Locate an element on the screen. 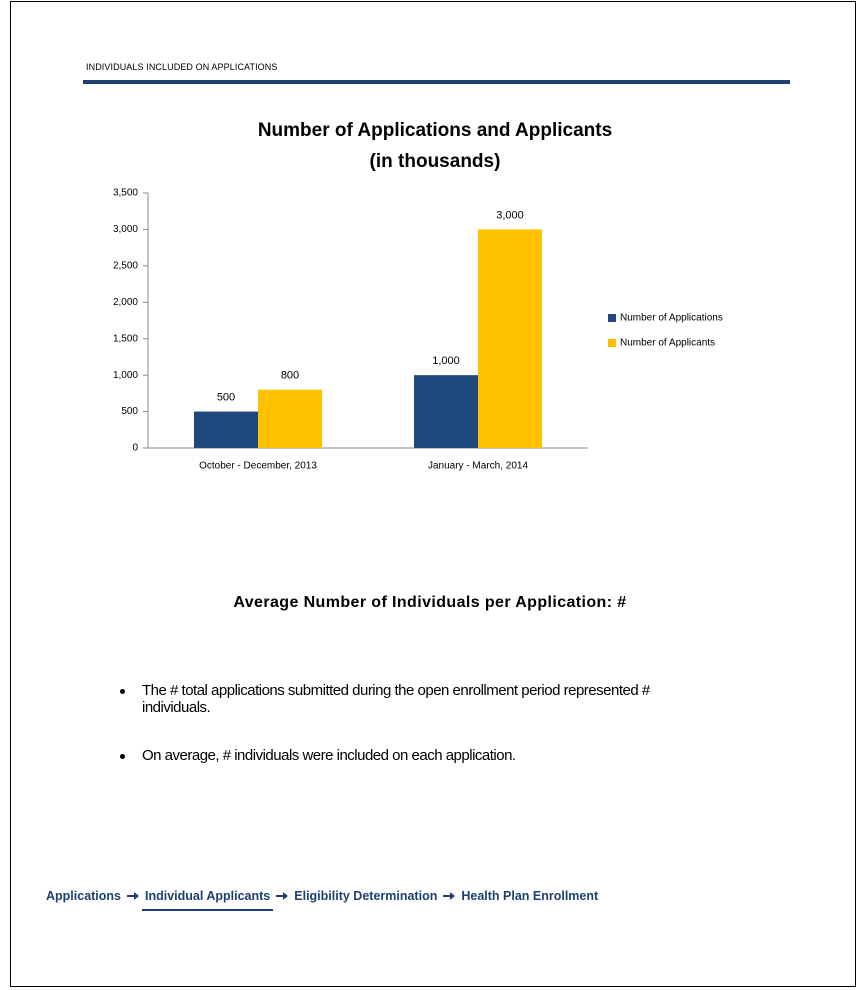 This screenshot has width=860, height=990. data-label: 800 is located at coordinates (290, 376).